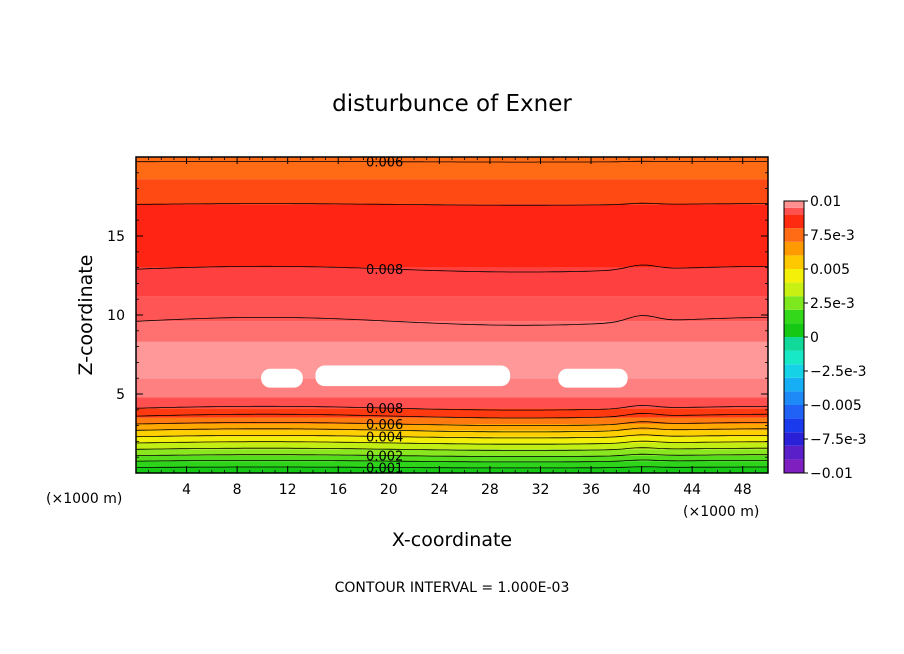 This screenshot has height=654, width=904. I want to click on x-axis-label: X-coordinate, so click(452, 540).